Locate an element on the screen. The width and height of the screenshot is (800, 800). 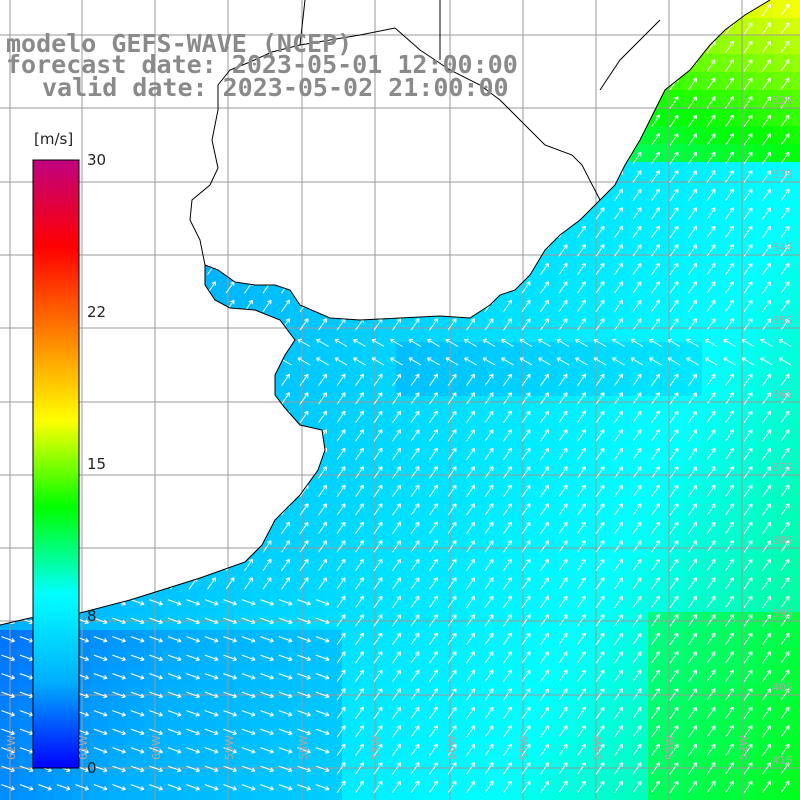
colorbar-tick-label: 8 is located at coordinates (92, 616).